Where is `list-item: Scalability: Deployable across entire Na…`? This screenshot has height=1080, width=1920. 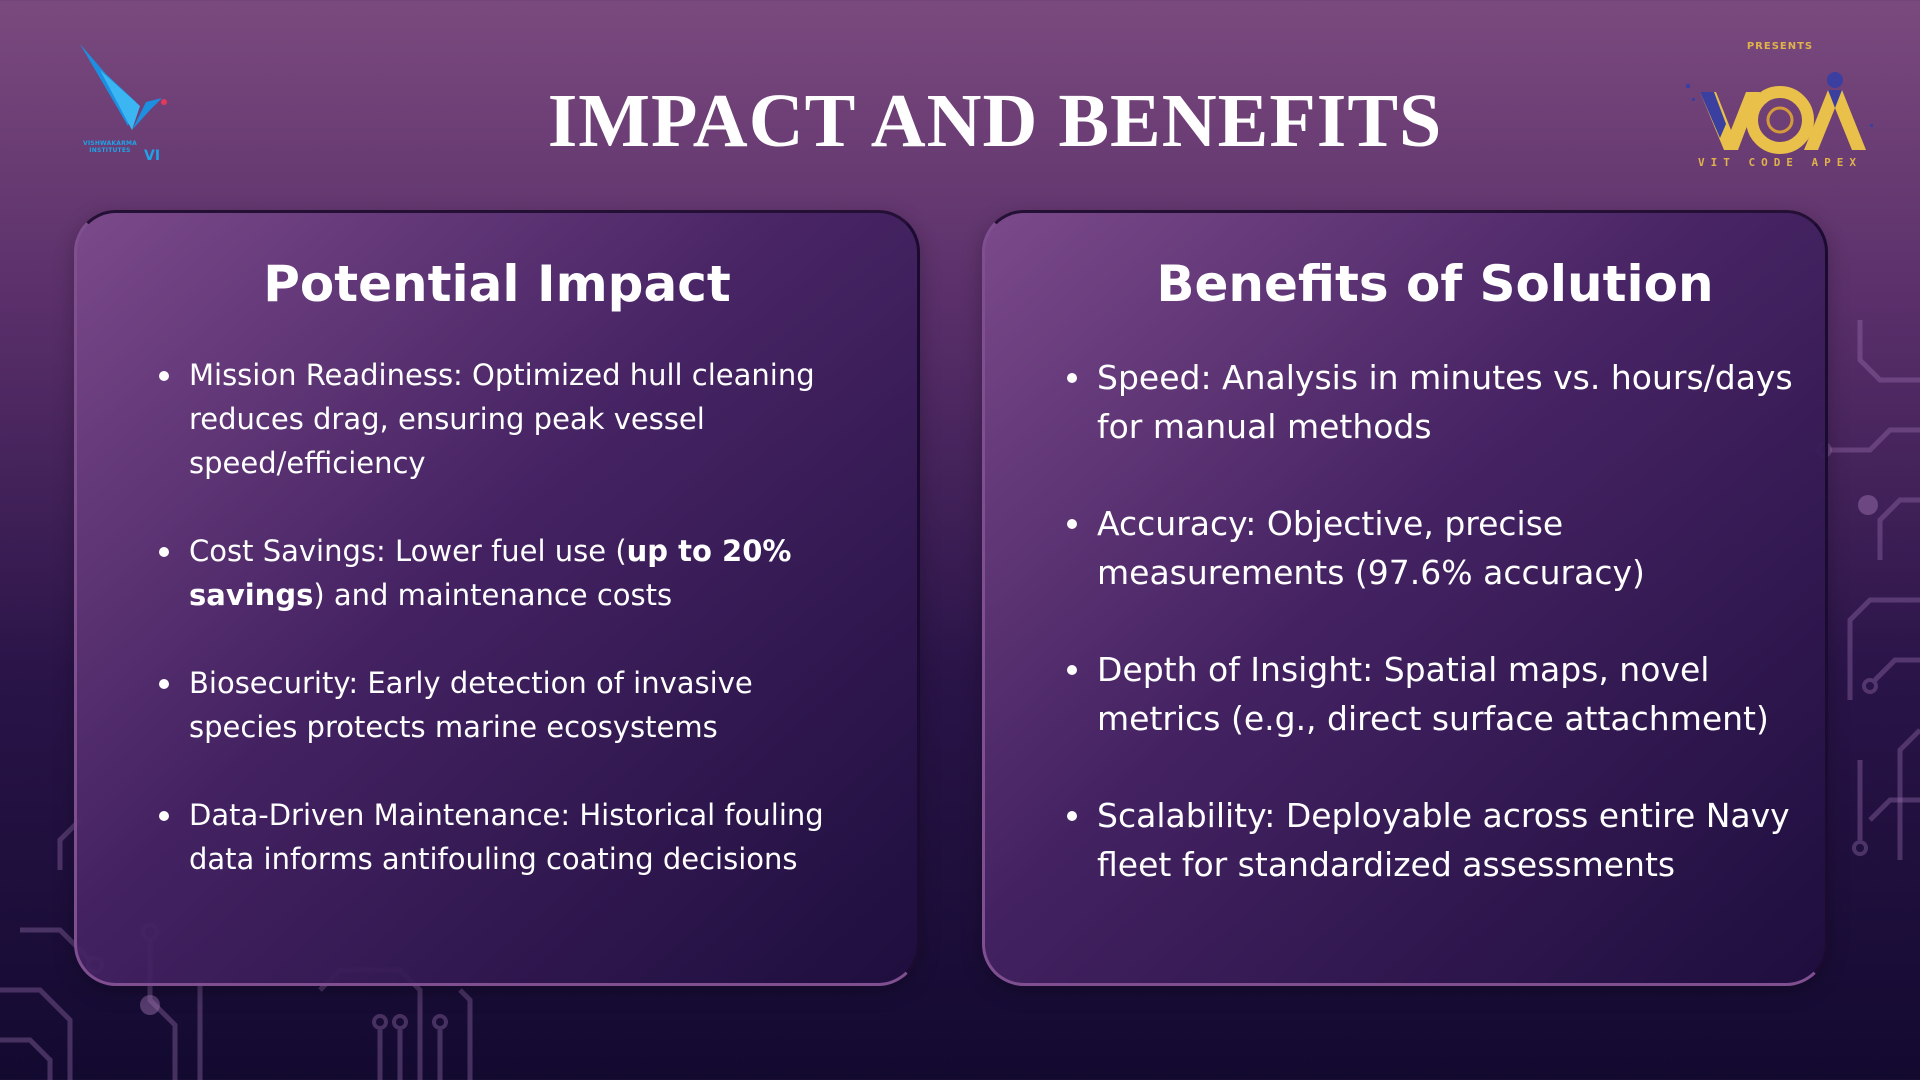 list-item: Scalability: Deployable across entire Na… is located at coordinates (1432, 840).